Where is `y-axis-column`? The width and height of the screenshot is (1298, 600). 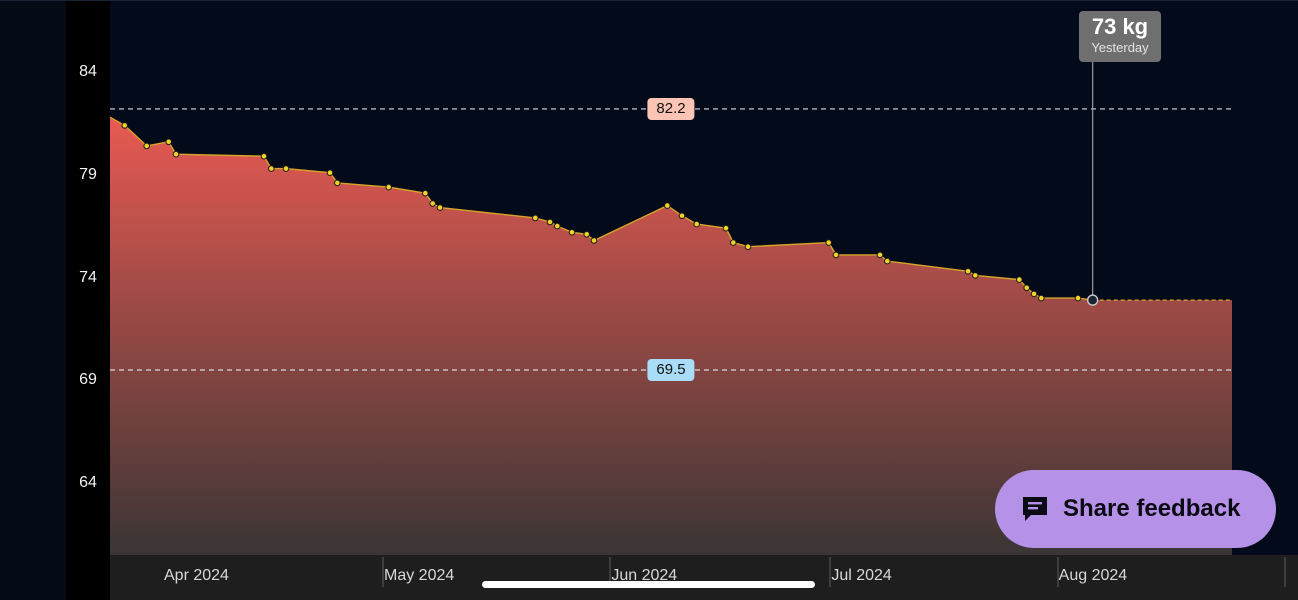
y-axis-column is located at coordinates (88, 300).